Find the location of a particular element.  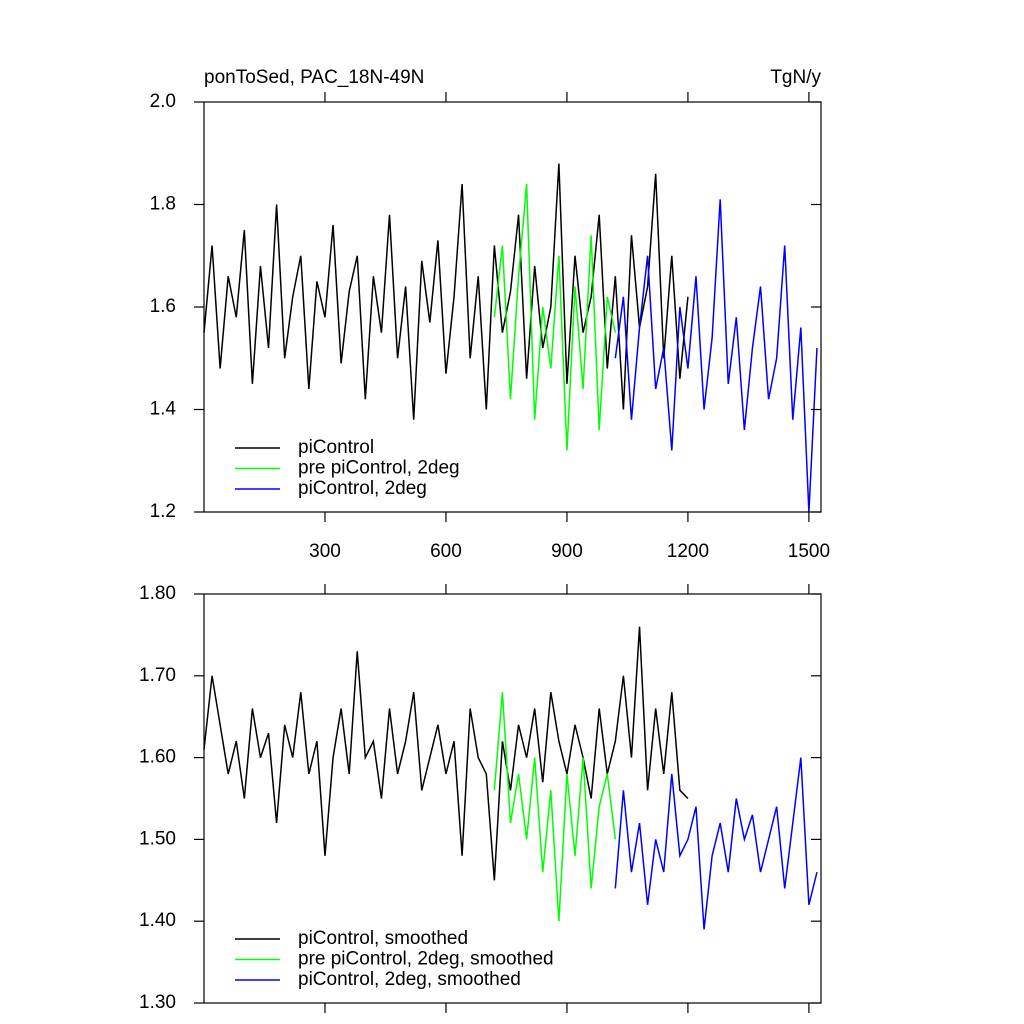

chart-title: ponToSed, PAC_18N-49N is located at coordinates (314, 77).